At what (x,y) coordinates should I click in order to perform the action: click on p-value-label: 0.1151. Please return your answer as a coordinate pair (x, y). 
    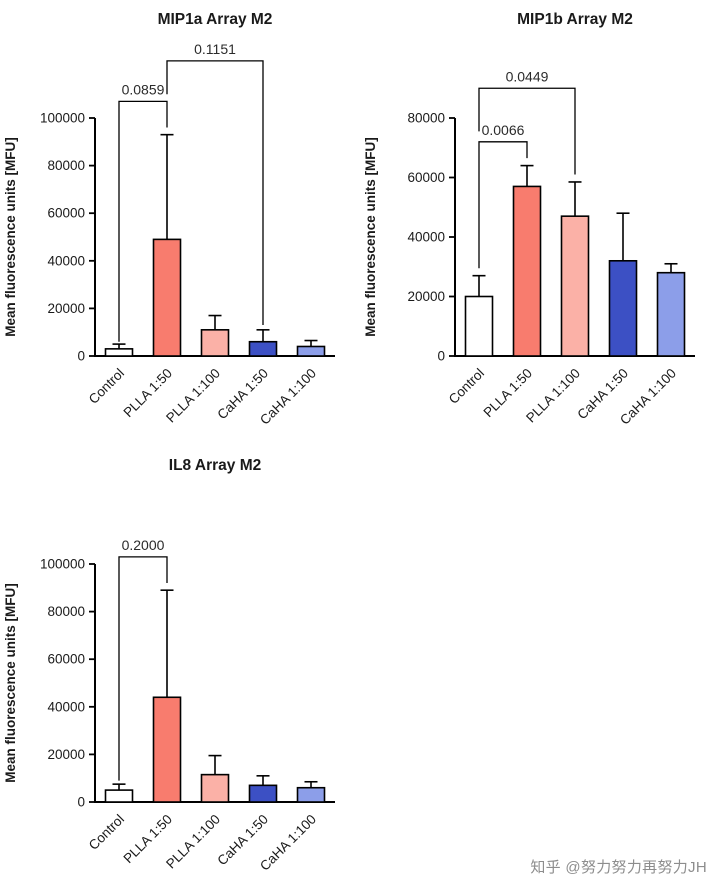
    Looking at the image, I should click on (215, 49).